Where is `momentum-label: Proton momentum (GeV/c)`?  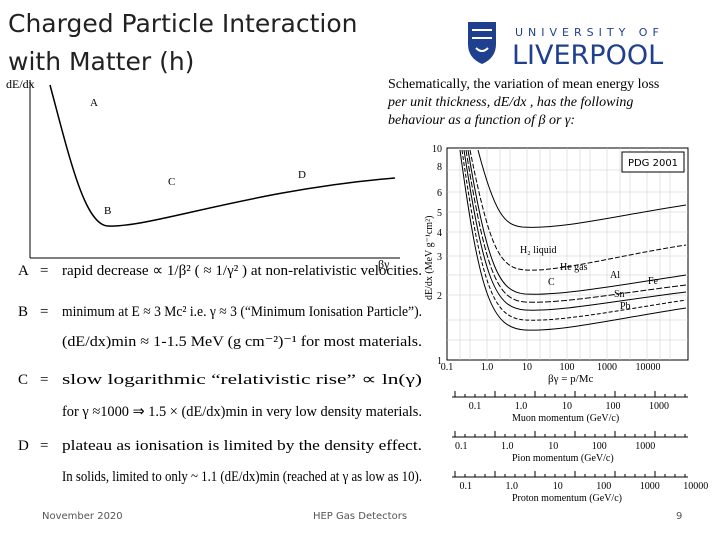 momentum-label: Proton momentum (GeV/c) is located at coordinates (567, 498).